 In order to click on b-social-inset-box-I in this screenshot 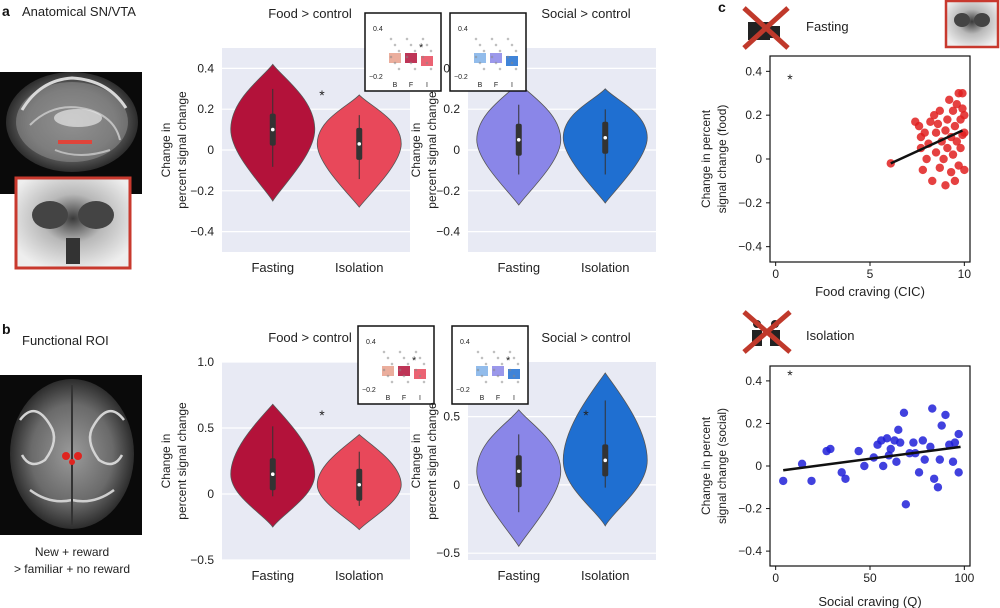, I will do `click(514, 374)`.